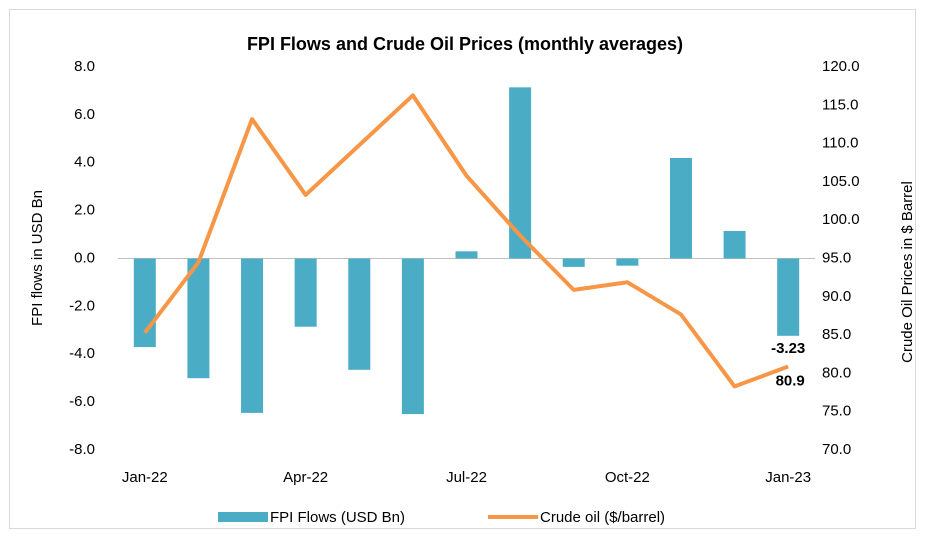 This screenshot has height=538, width=926. Describe the element at coordinates (337, 517) in the screenshot. I see `legend-label: FPI Flows (USD Bn)` at that location.